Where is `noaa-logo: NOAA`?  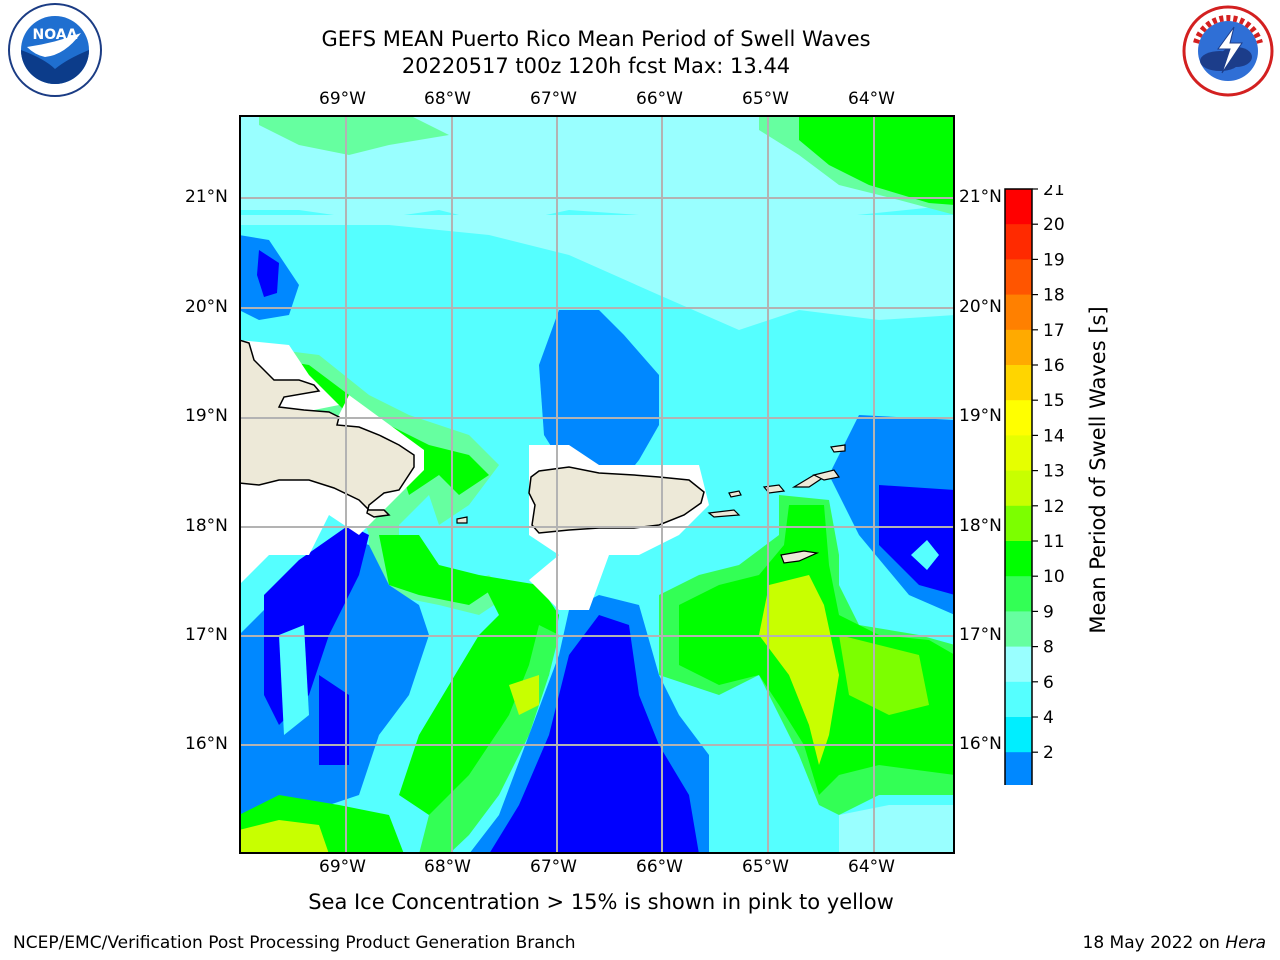
noaa-logo: NOAA is located at coordinates (55, 50).